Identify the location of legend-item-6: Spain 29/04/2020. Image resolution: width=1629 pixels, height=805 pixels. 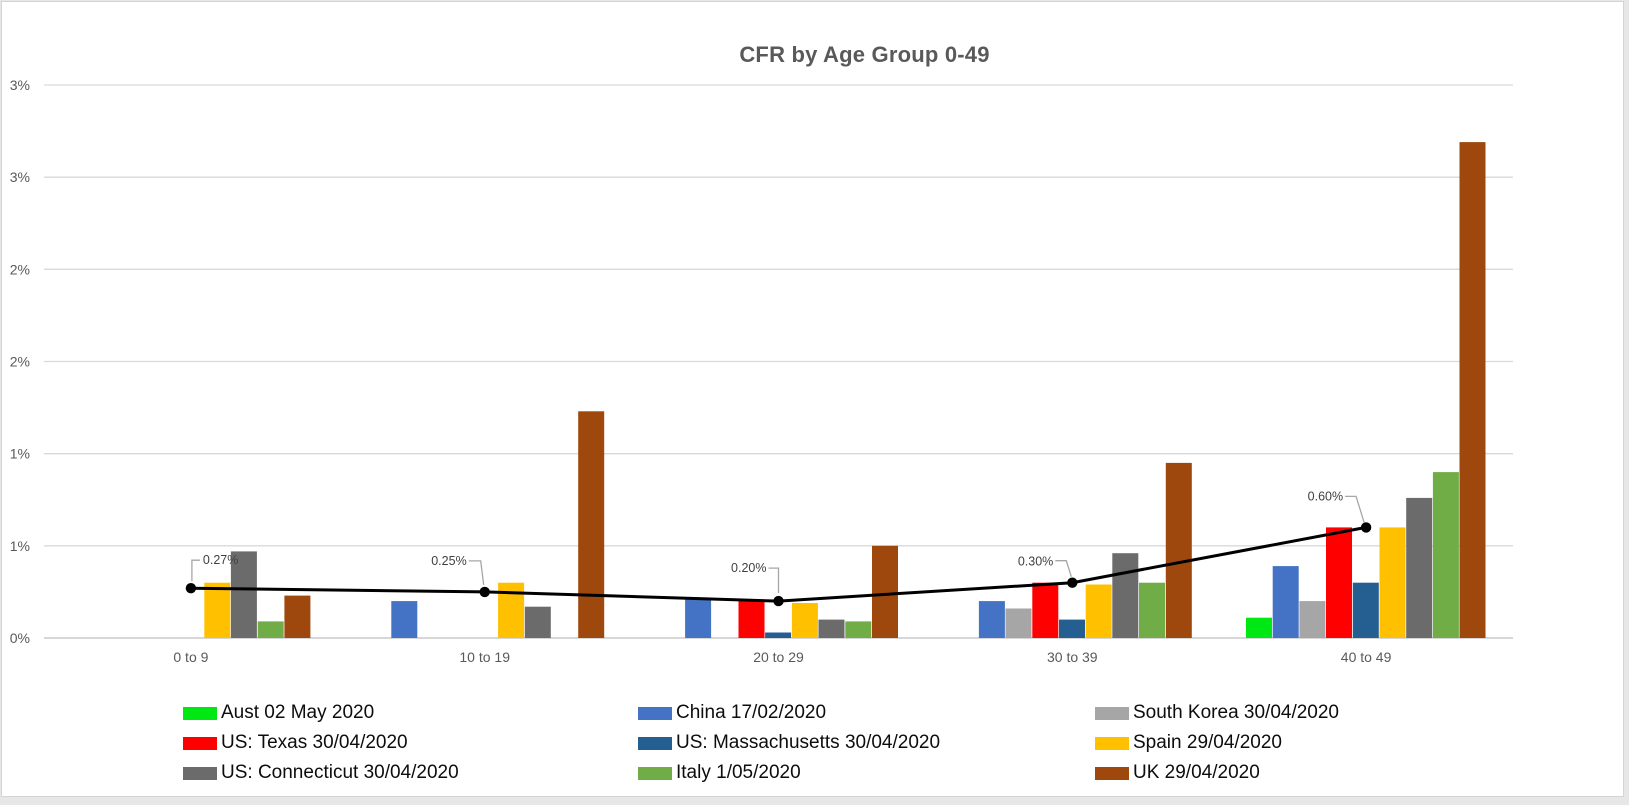
(1217, 743).